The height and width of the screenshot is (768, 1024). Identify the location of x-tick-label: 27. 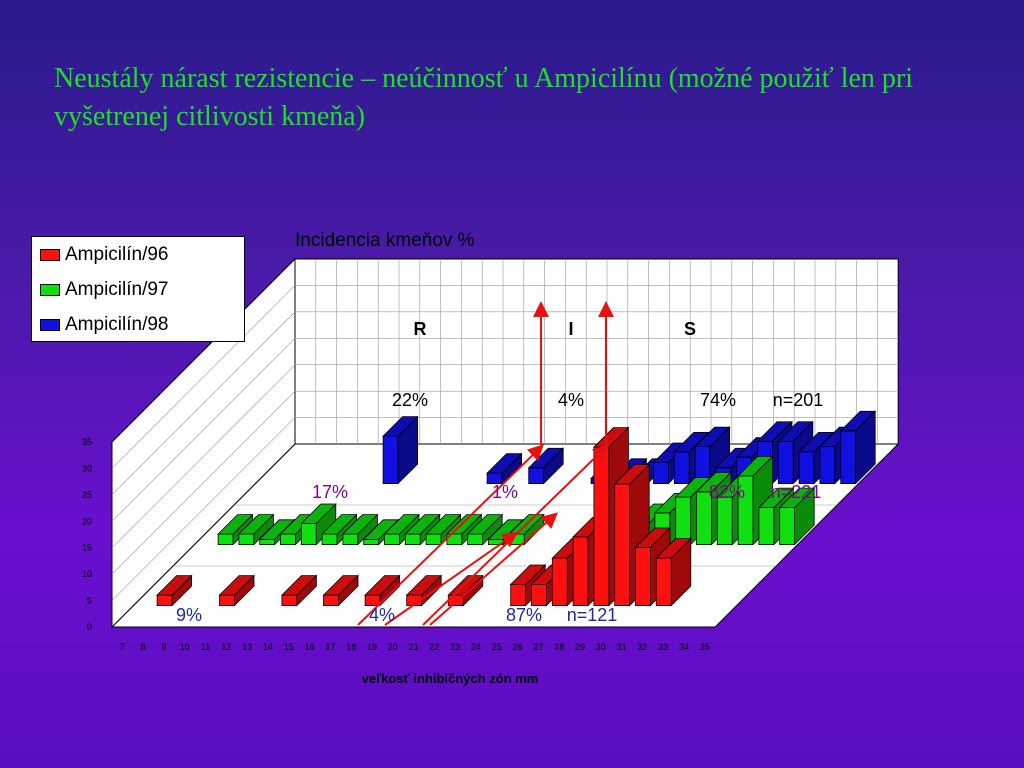
(538, 647).